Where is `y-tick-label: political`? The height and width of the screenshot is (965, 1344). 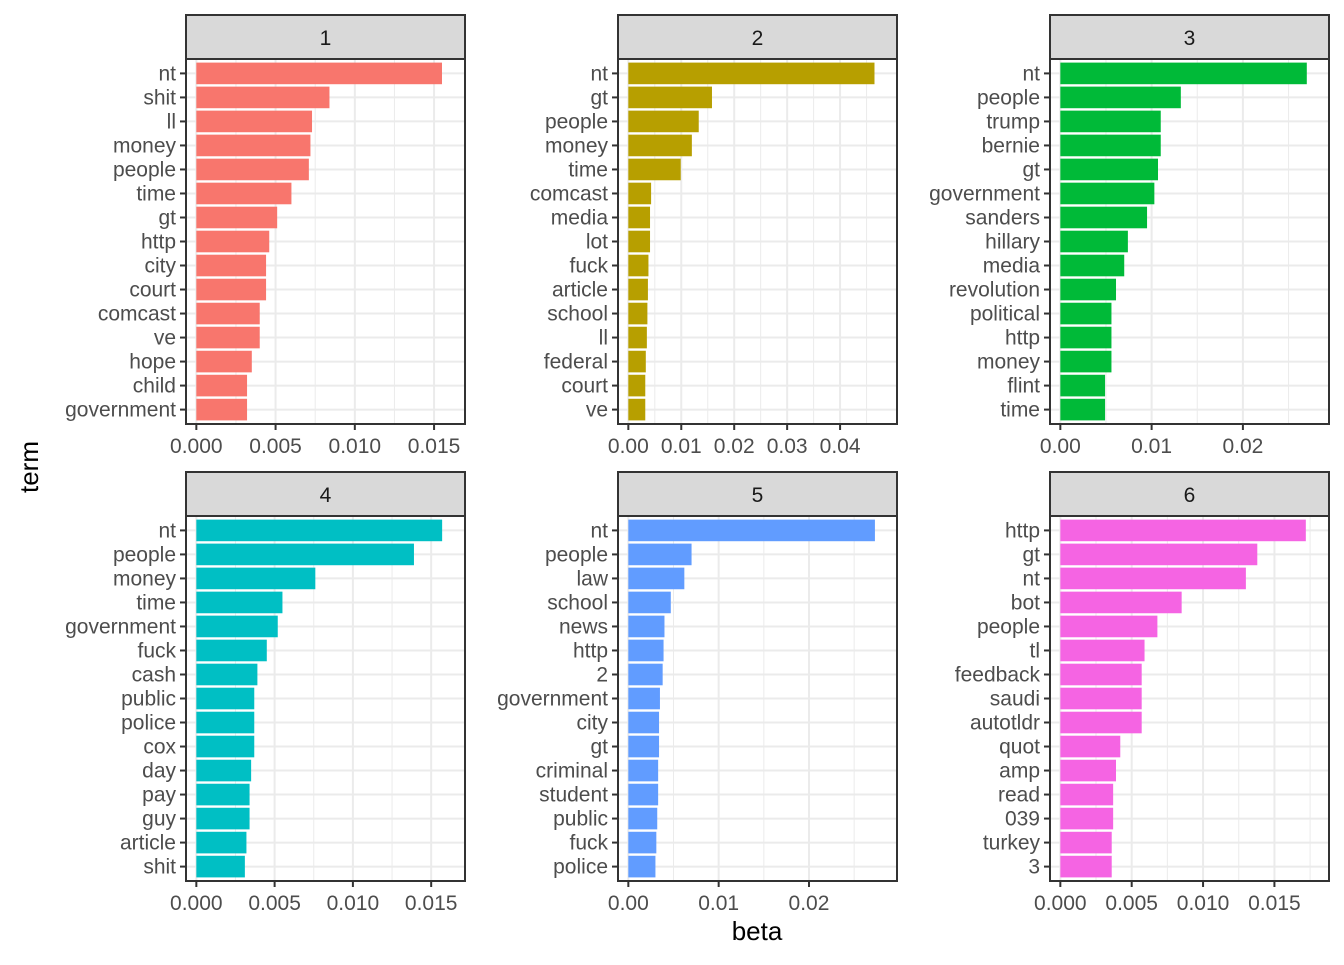 y-tick-label: political is located at coordinates (1005, 314).